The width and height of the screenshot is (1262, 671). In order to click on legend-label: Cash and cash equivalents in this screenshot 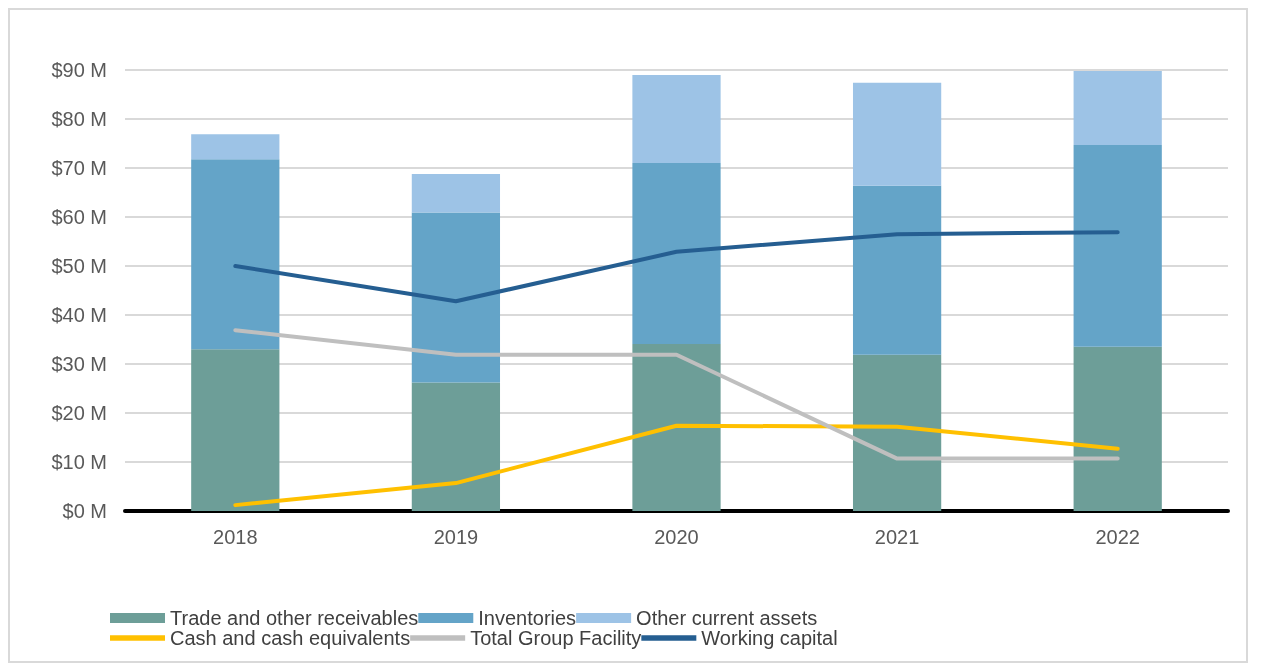, I will do `click(290, 638)`.